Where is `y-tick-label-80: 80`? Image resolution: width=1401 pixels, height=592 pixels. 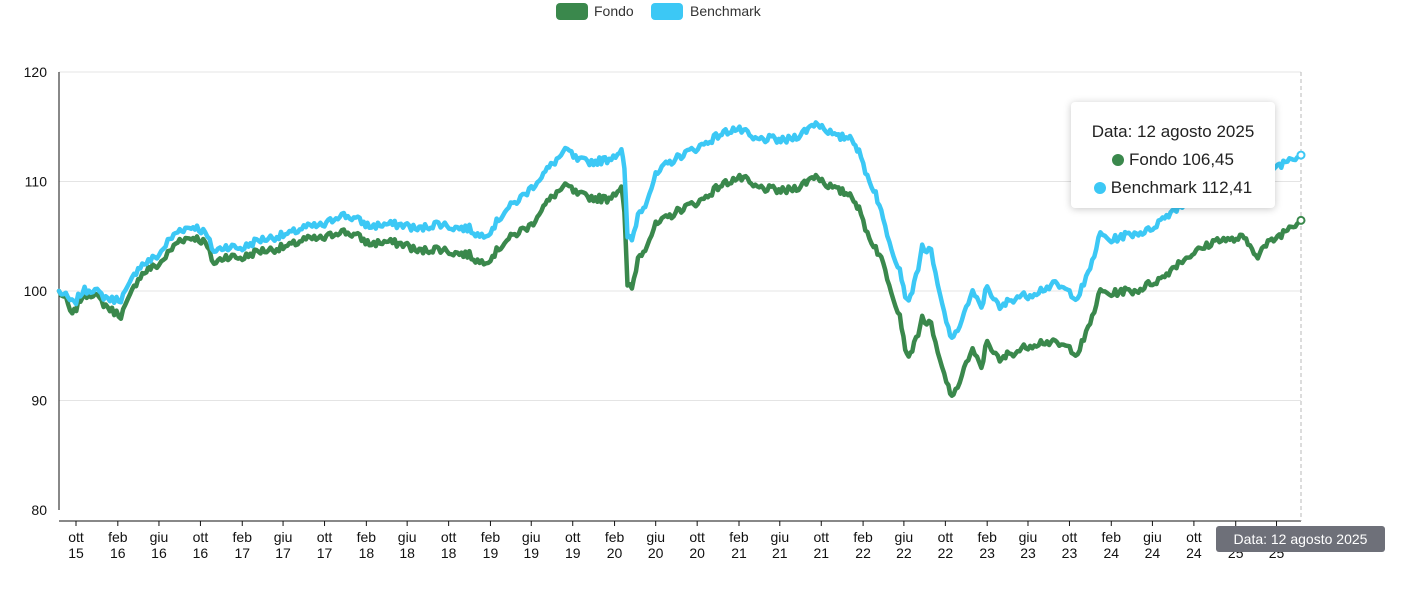
y-tick-label-80: 80 is located at coordinates (39, 510).